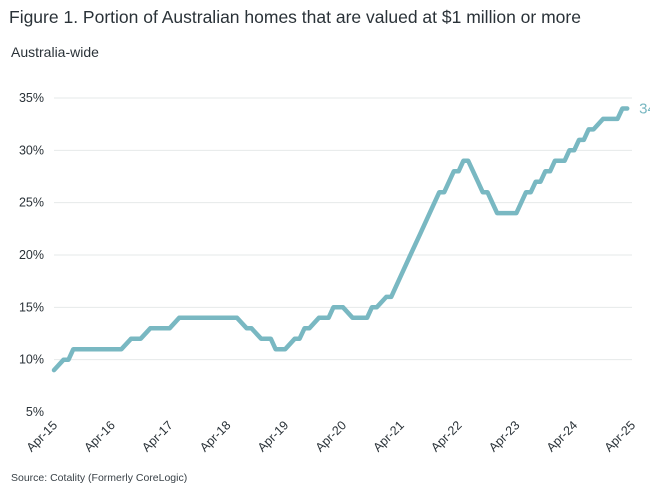 This screenshot has height=497, width=650. What do you see at coordinates (562, 436) in the screenshot?
I see `x-tick-label: Apr-24` at bounding box center [562, 436].